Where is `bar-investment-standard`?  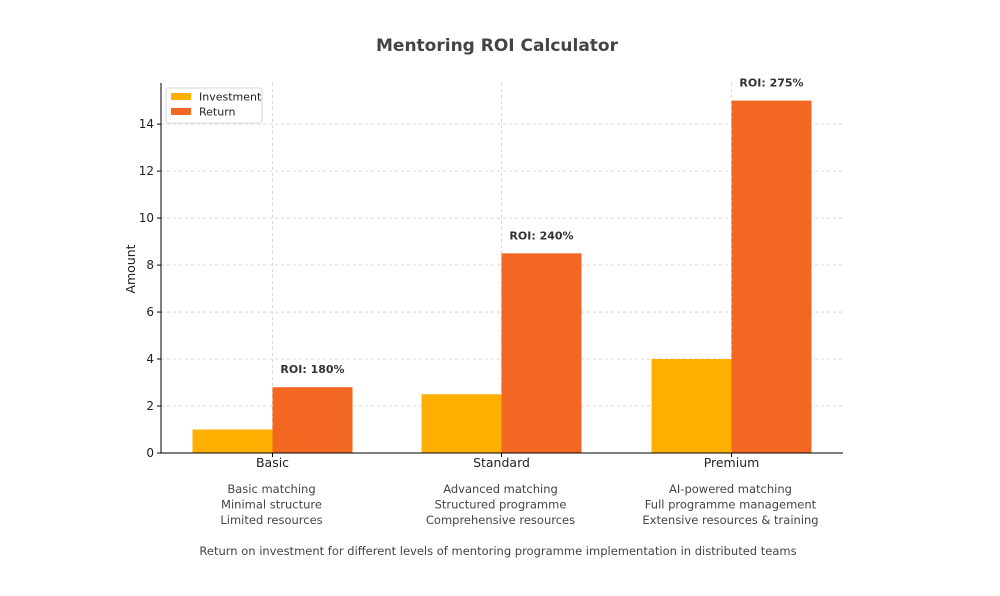
bar-investment-standard is located at coordinates (461, 423).